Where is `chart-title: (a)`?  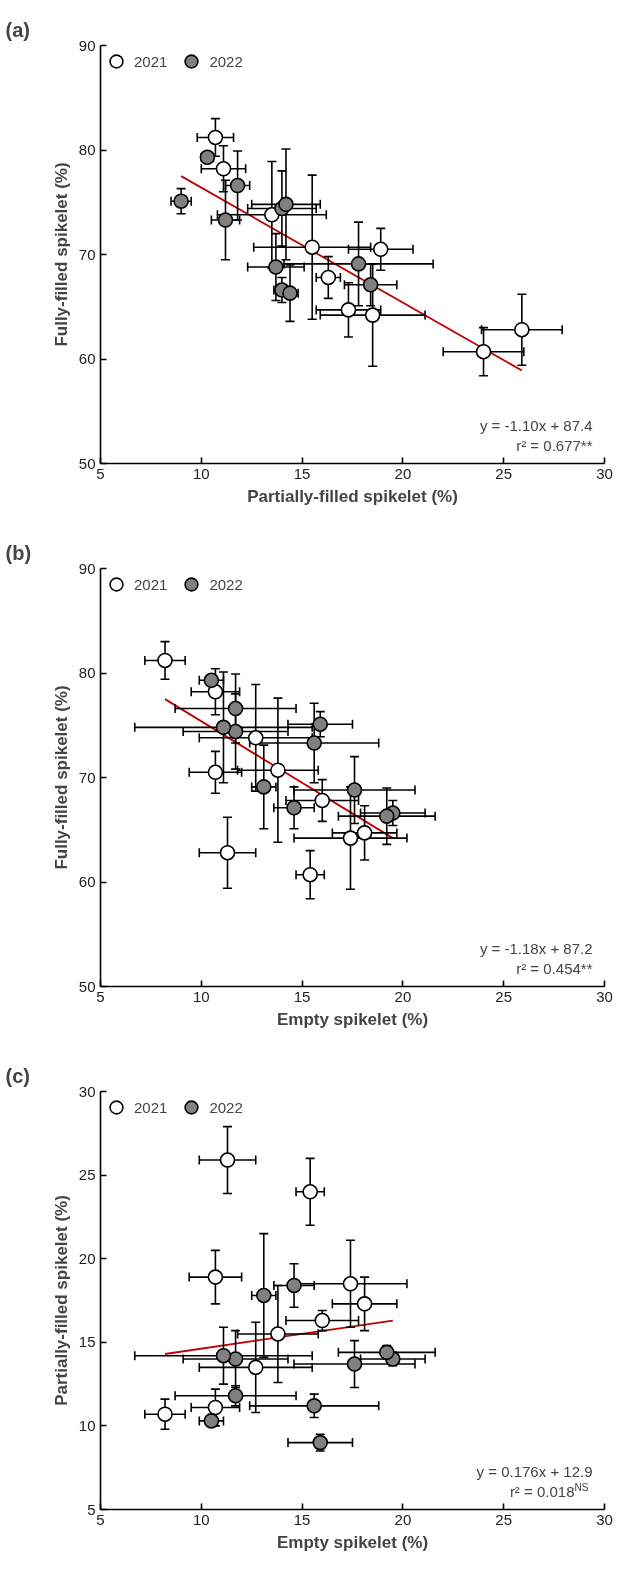 chart-title: (a) is located at coordinates (17, 29).